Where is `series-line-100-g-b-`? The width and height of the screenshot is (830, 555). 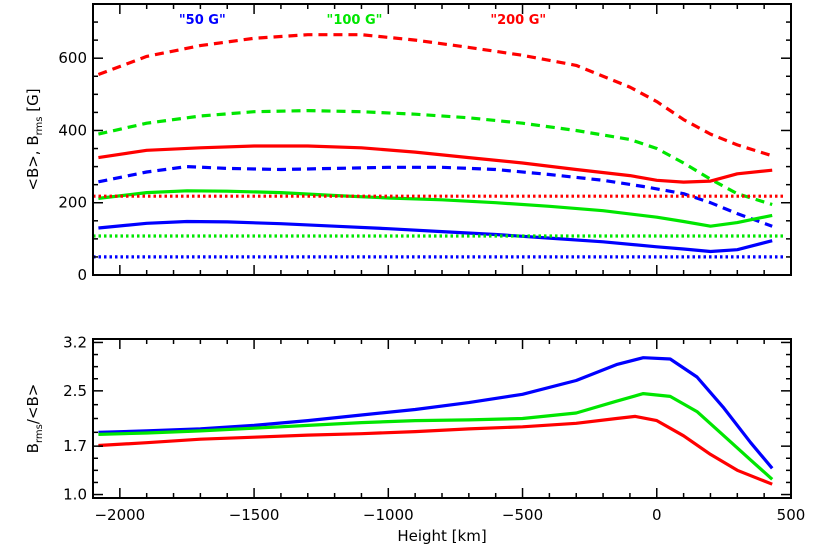
series-line-100-g-b- is located at coordinates (435, 208).